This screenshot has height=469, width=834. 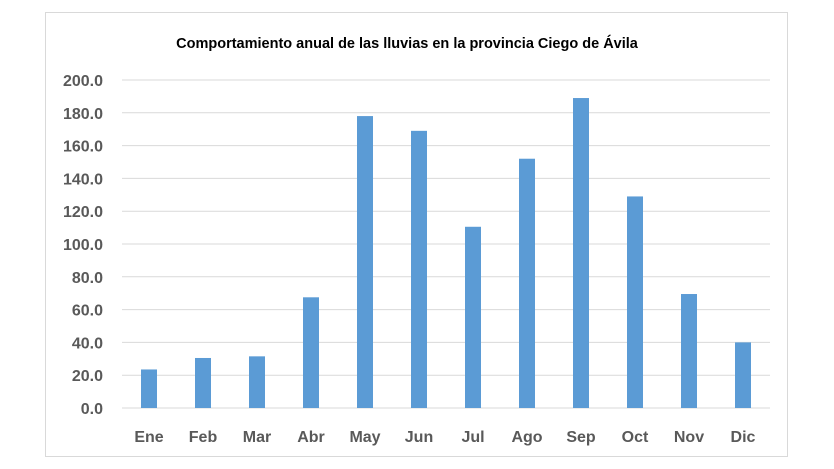 What do you see at coordinates (87, 311) in the screenshot?
I see `y-tick-label: 60.0` at bounding box center [87, 311].